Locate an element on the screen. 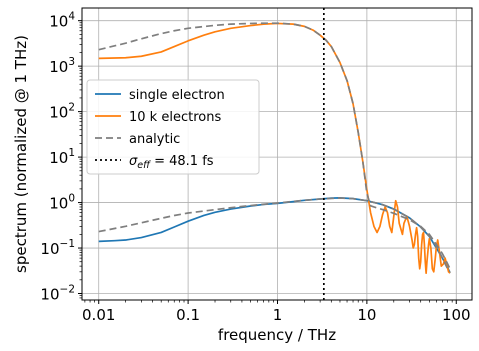 This screenshot has height=351, width=479. x-tick-label: 10 is located at coordinates (366, 315).